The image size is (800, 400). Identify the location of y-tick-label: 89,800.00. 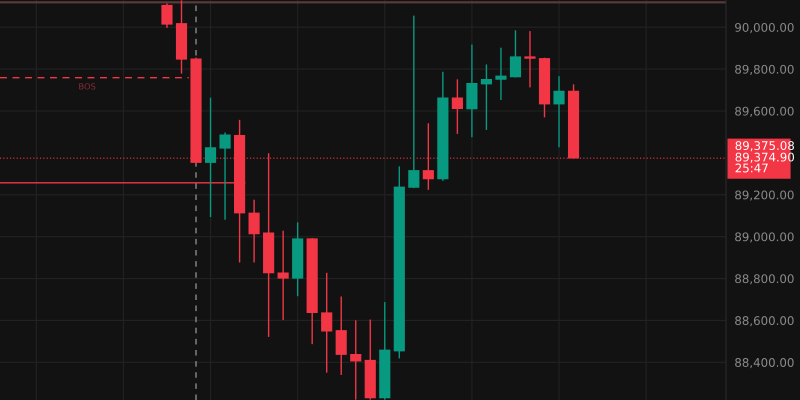
(764, 69).